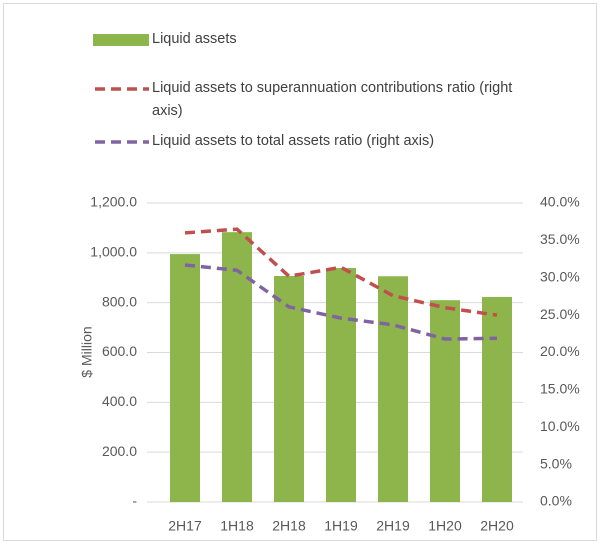 This screenshot has height=544, width=600. Describe the element at coordinates (341, 526) in the screenshot. I see `x-tick-label: 1H19` at that location.